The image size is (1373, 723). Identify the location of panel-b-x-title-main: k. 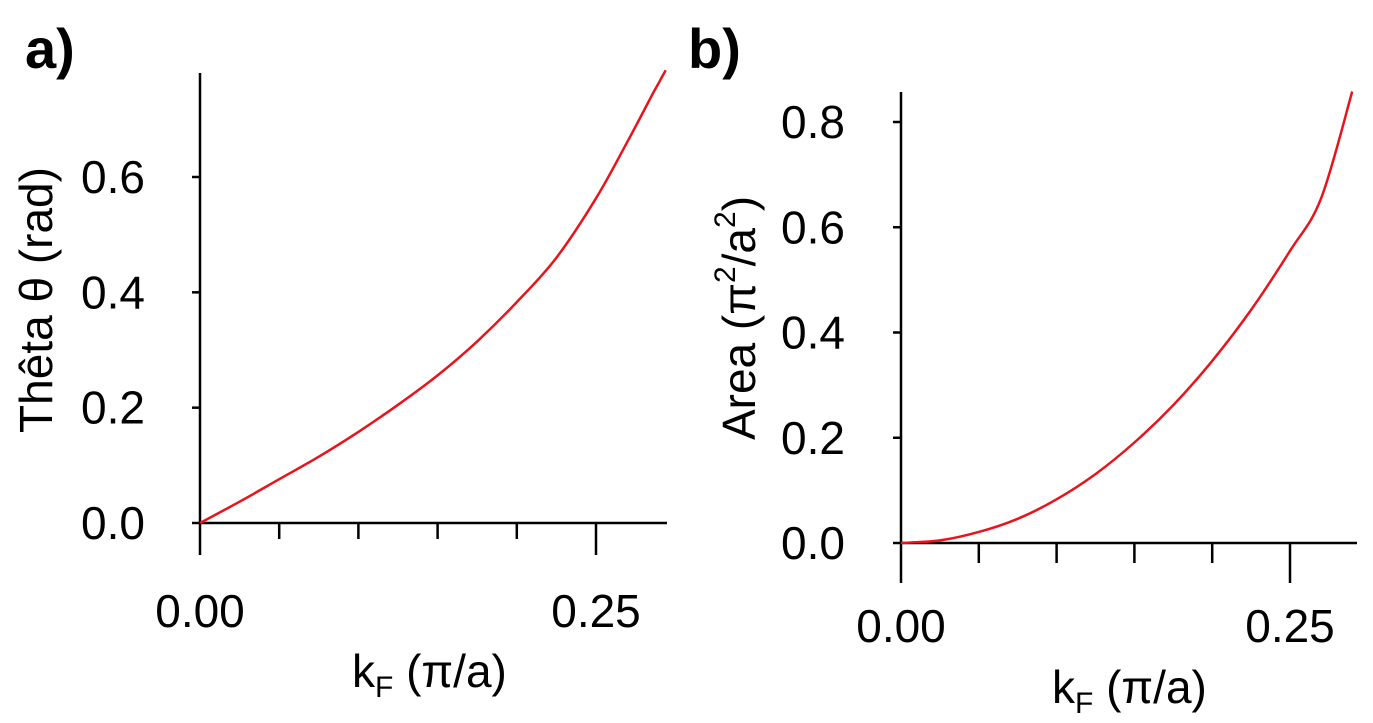
(1064, 687).